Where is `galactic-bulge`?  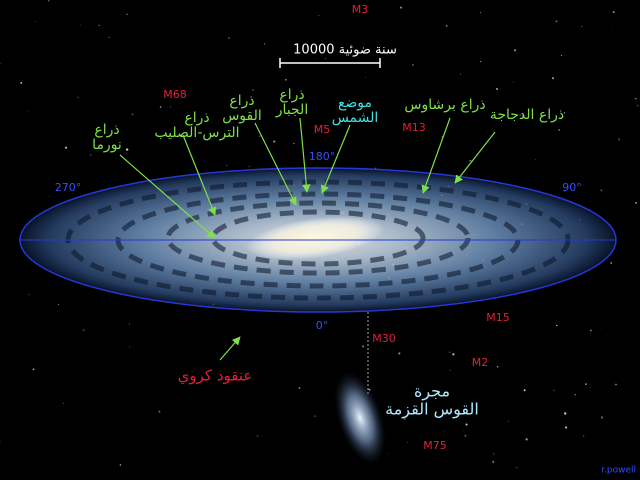 galactic-bulge is located at coordinates (315, 238).